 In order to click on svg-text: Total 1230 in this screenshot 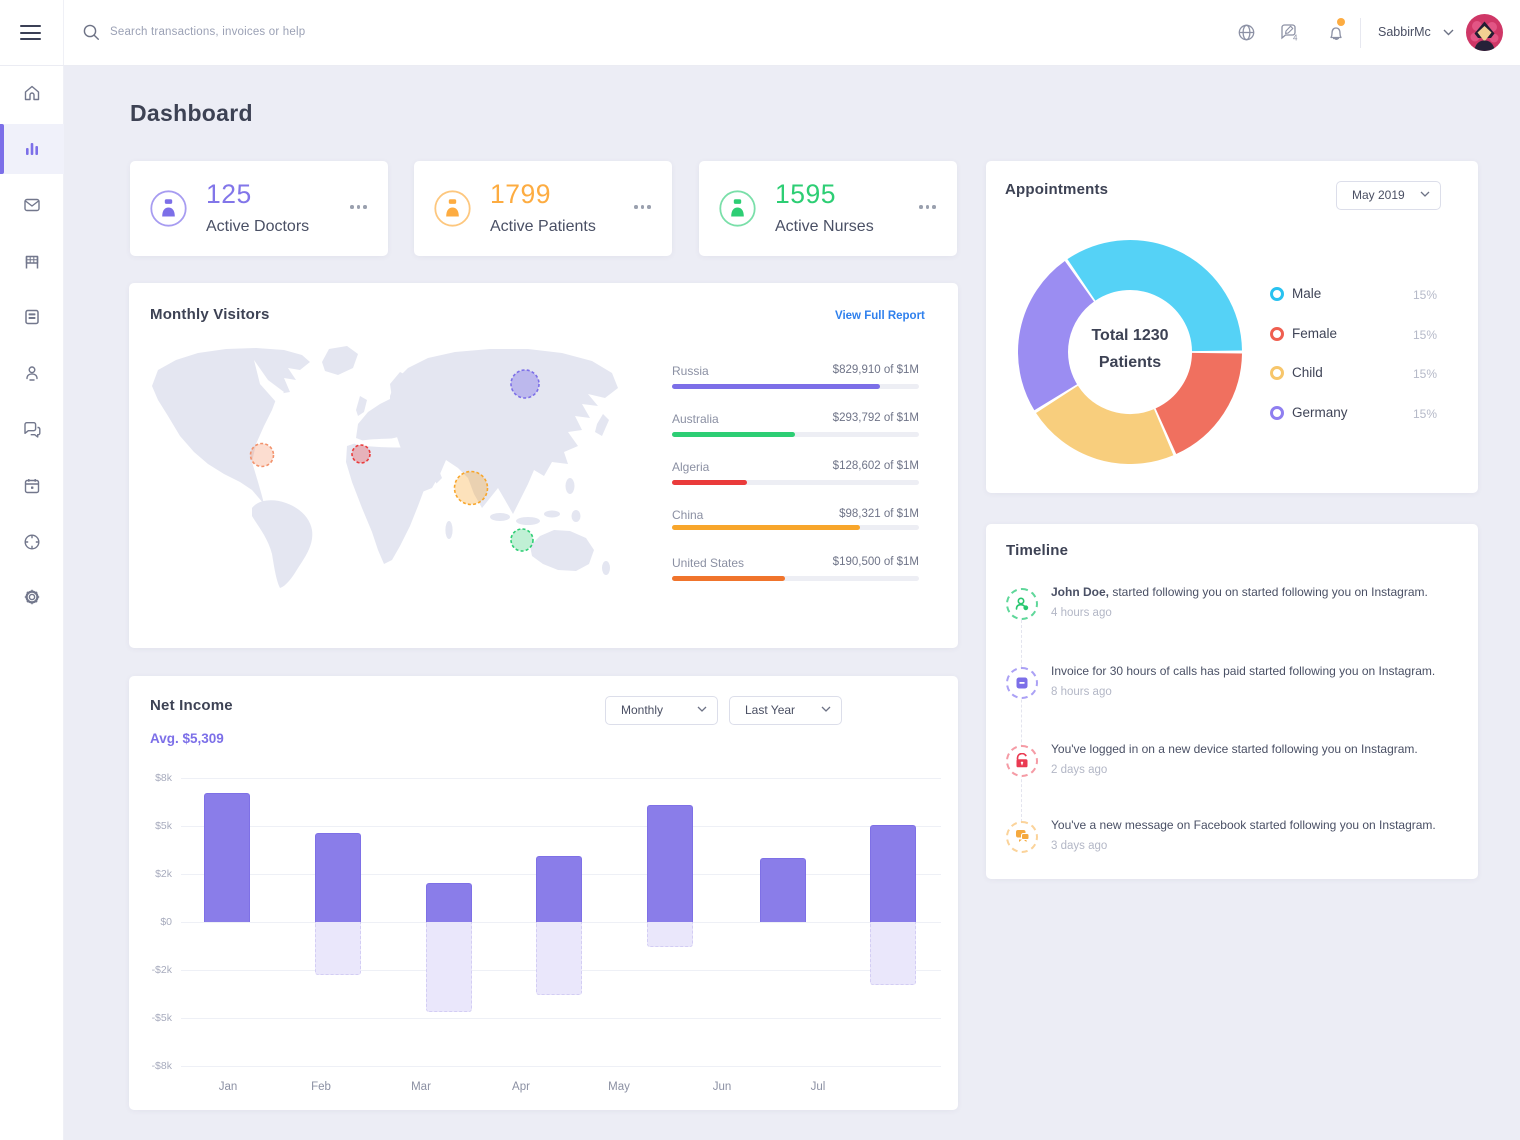, I will do `click(1129, 335)`.